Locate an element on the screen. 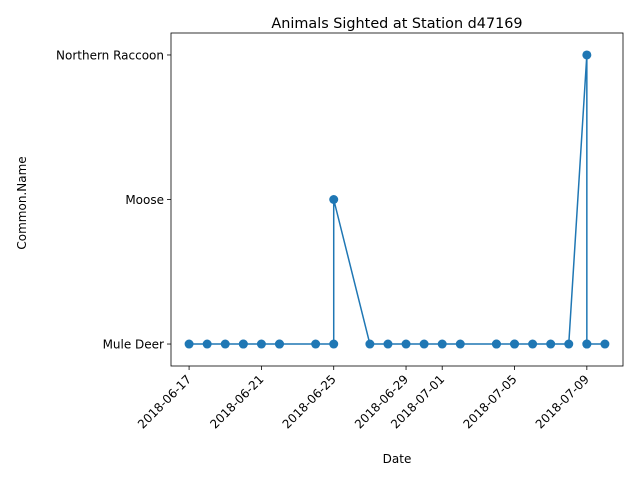 Image resolution: width=640 pixels, height=480 pixels. x-axis-label: Date is located at coordinates (397, 459).